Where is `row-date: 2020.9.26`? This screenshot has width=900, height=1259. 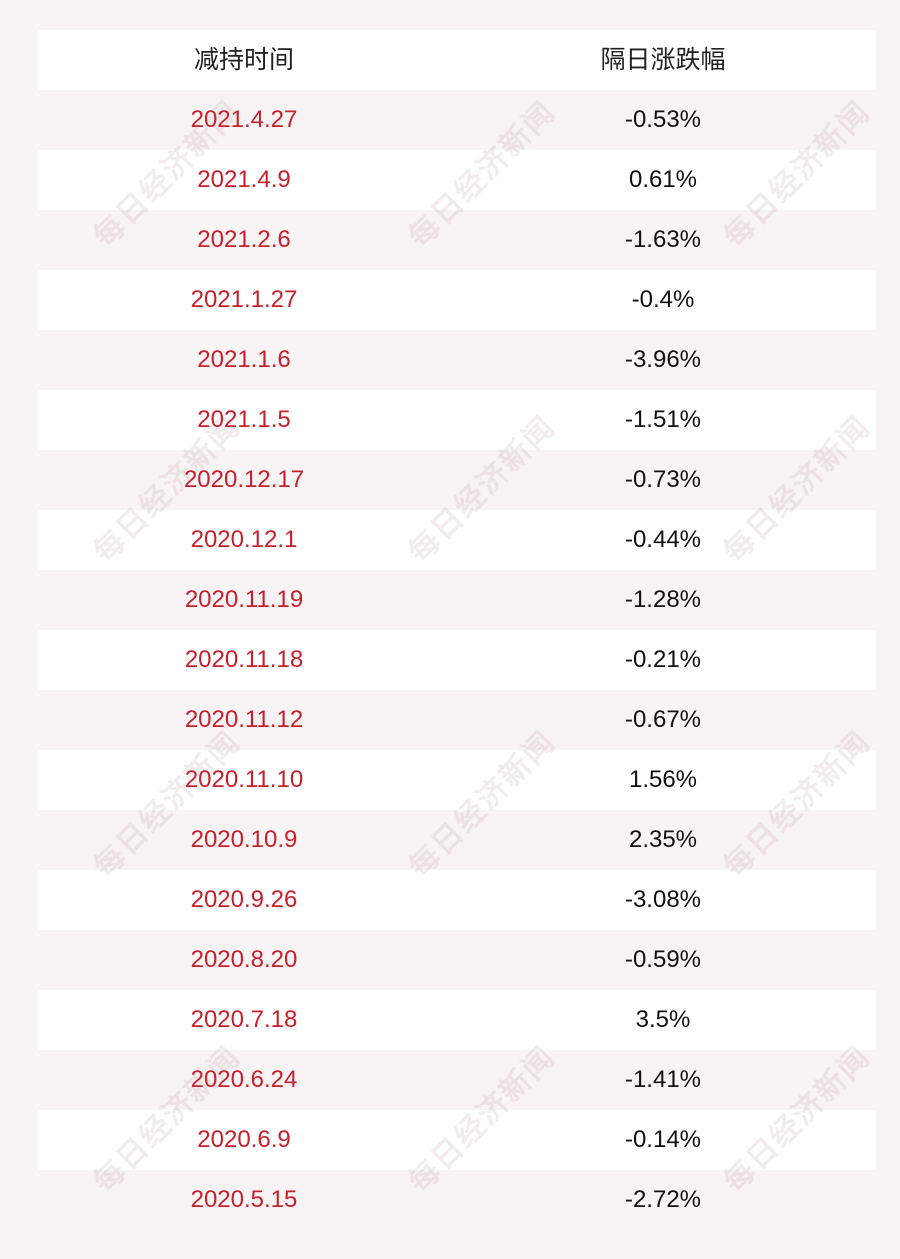 row-date: 2020.9.26 is located at coordinates (244, 899).